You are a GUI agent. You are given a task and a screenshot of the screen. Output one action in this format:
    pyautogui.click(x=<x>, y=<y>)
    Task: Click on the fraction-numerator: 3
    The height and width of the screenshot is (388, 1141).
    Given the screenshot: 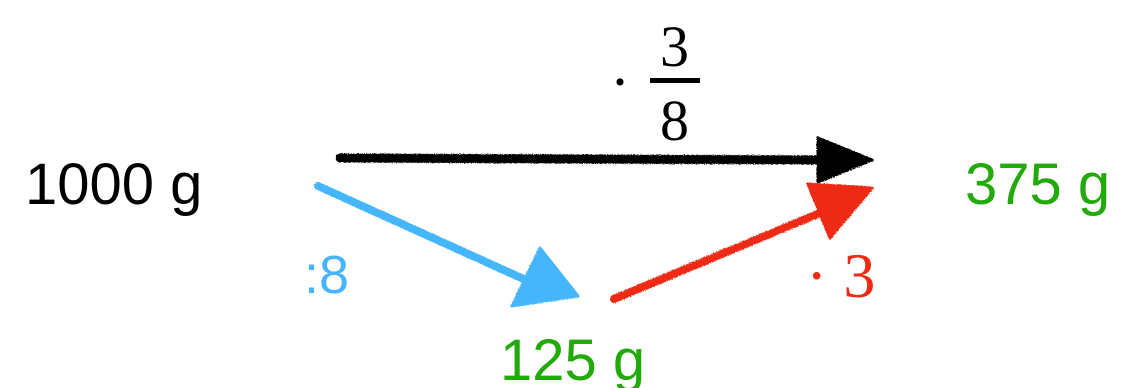 What is the action you would take?
    pyautogui.click(x=674, y=46)
    